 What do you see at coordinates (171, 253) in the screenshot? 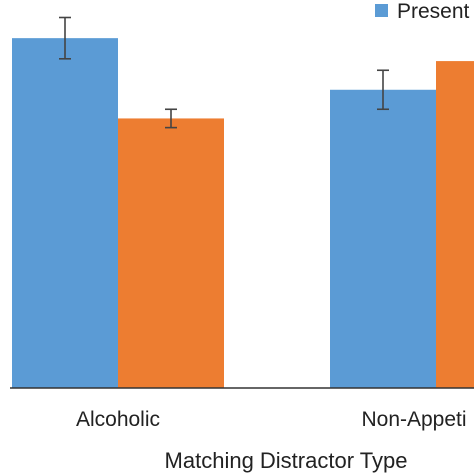
I see `bar-series-2-alcoholic` at bounding box center [171, 253].